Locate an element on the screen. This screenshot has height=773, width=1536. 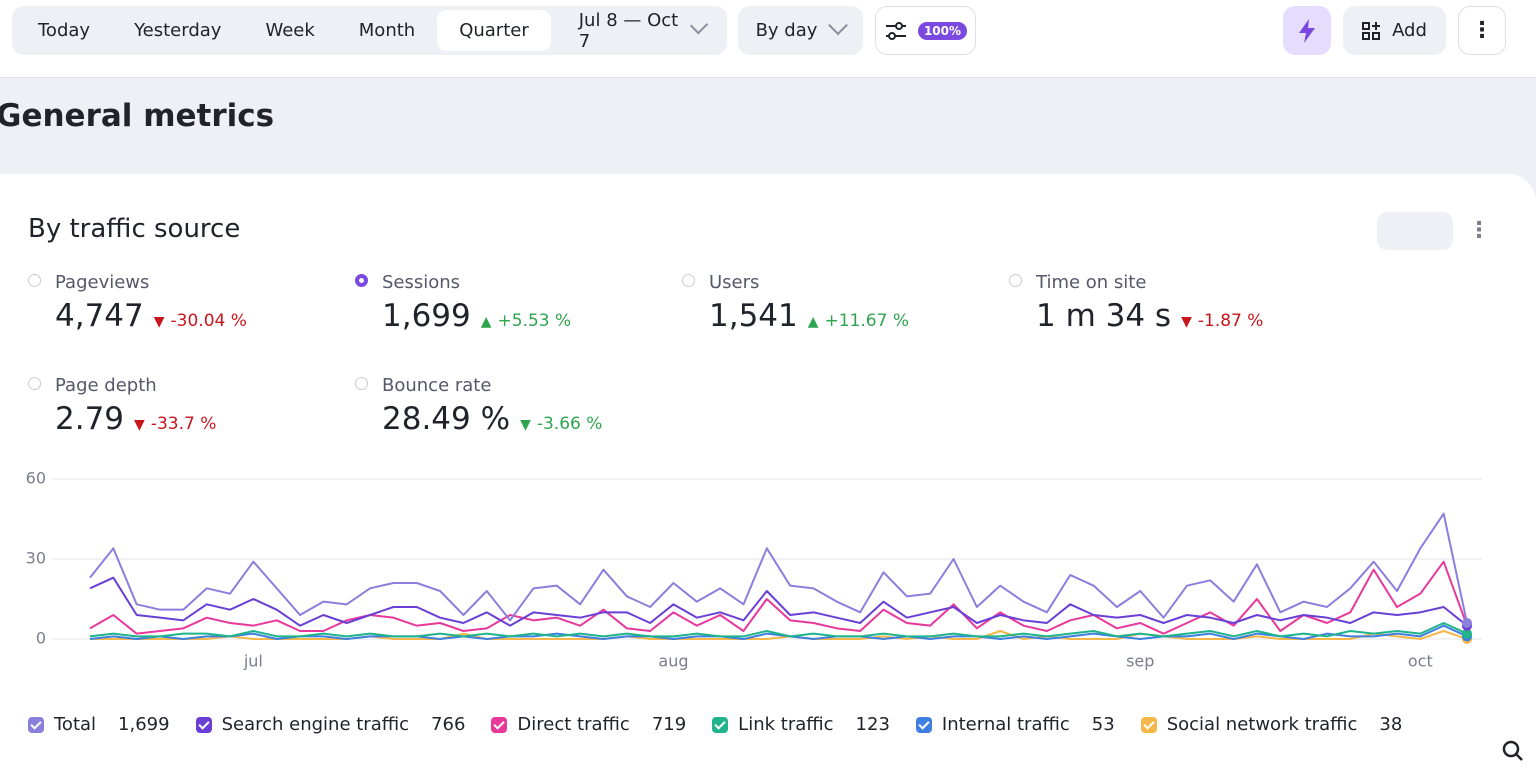
legend-item: Social network traffic 38 is located at coordinates (1271, 724).